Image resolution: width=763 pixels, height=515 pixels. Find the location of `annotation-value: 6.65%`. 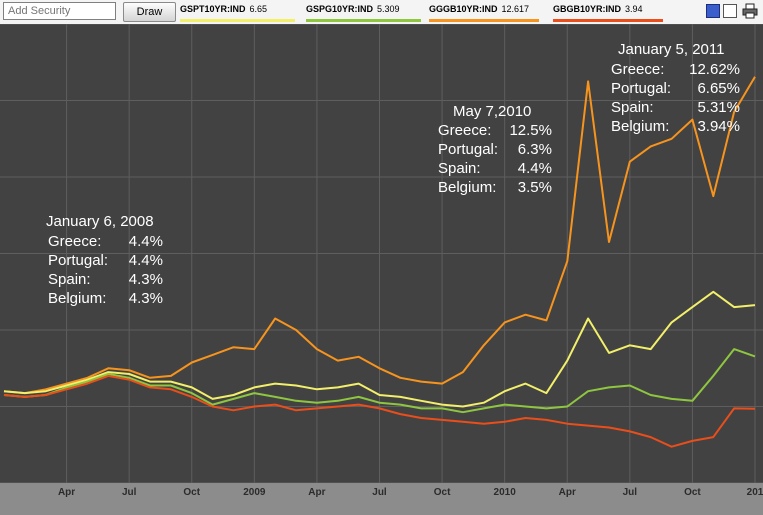

annotation-value: 6.65% is located at coordinates (718, 88).